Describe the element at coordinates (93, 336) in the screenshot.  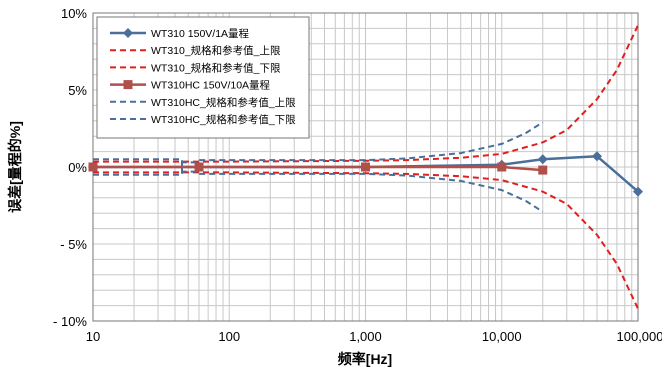
I see `x-tick-label: 10` at that location.